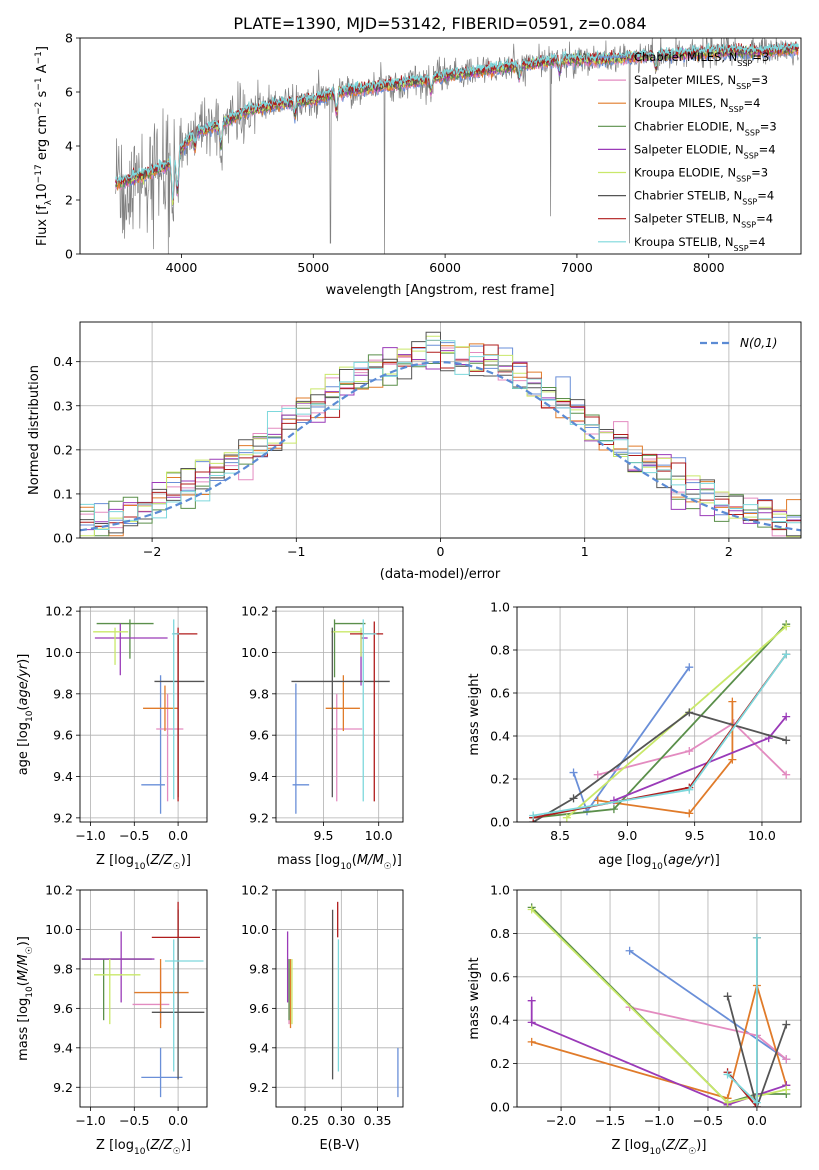 The width and height of the screenshot is (819, 1170). Describe the element at coordinates (699, 244) in the screenshot. I see `legend-label-kroupa_stelib: Kroupa STELIB, NSSP=4` at that location.